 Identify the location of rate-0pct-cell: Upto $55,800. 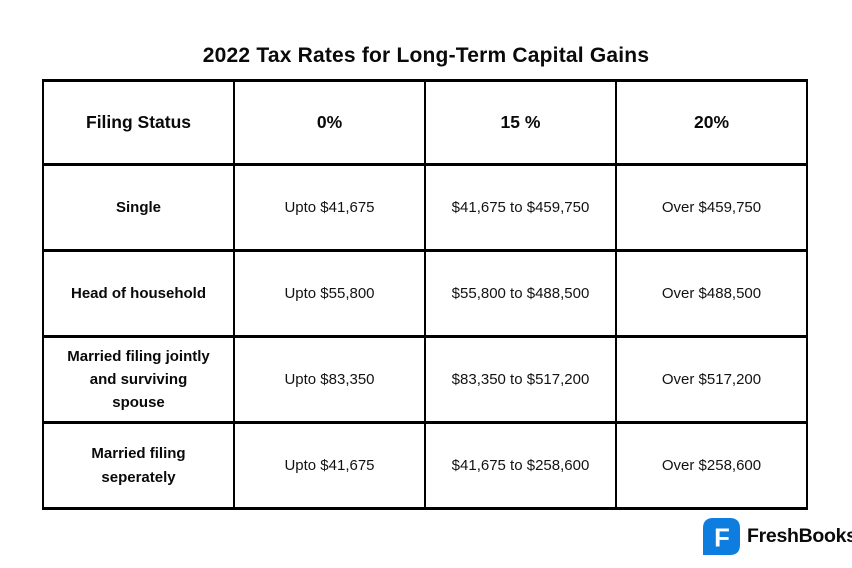
(329, 293).